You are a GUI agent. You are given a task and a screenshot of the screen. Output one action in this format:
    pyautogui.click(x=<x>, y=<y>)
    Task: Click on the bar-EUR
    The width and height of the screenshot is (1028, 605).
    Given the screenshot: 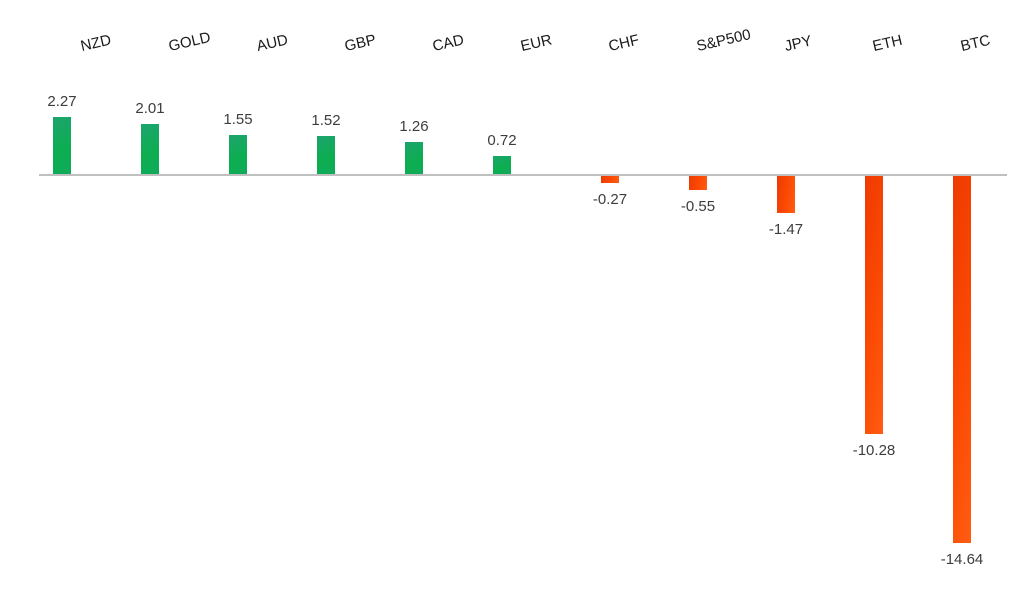 What is the action you would take?
    pyautogui.click(x=502, y=165)
    